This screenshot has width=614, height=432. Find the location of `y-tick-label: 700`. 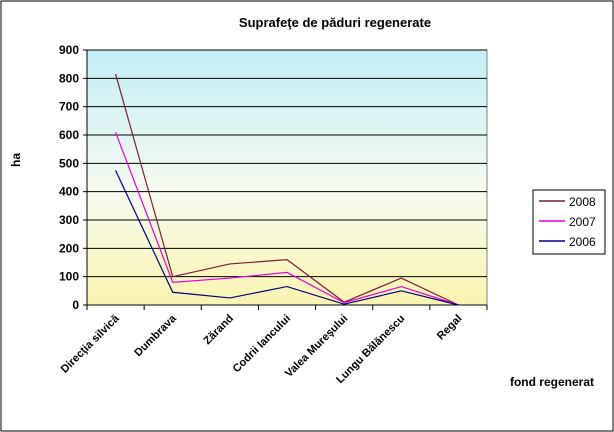

y-tick-label: 700 is located at coordinates (69, 107).